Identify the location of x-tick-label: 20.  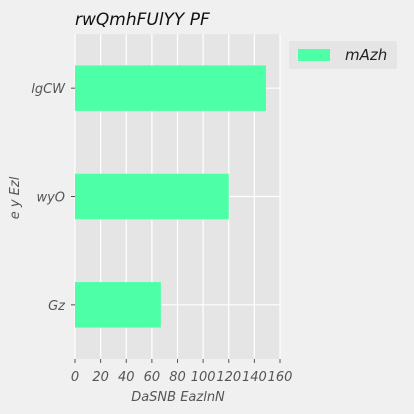
(100, 377).